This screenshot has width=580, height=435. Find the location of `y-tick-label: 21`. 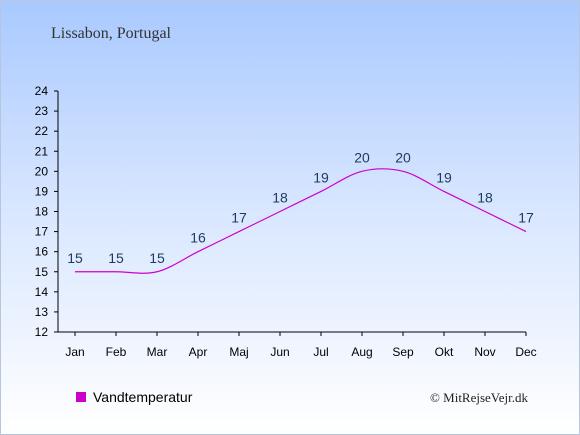

y-tick-label: 21 is located at coordinates (42, 151).